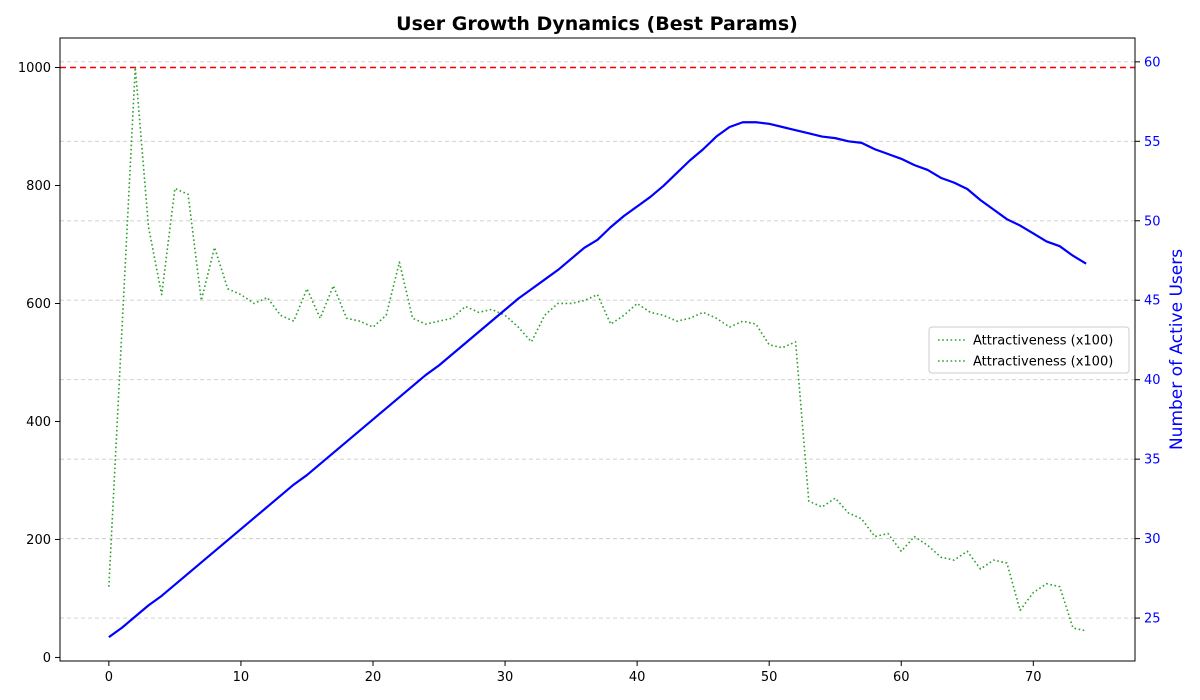 The image size is (1200, 700). I want to click on x-tick-label: 60, so click(901, 677).